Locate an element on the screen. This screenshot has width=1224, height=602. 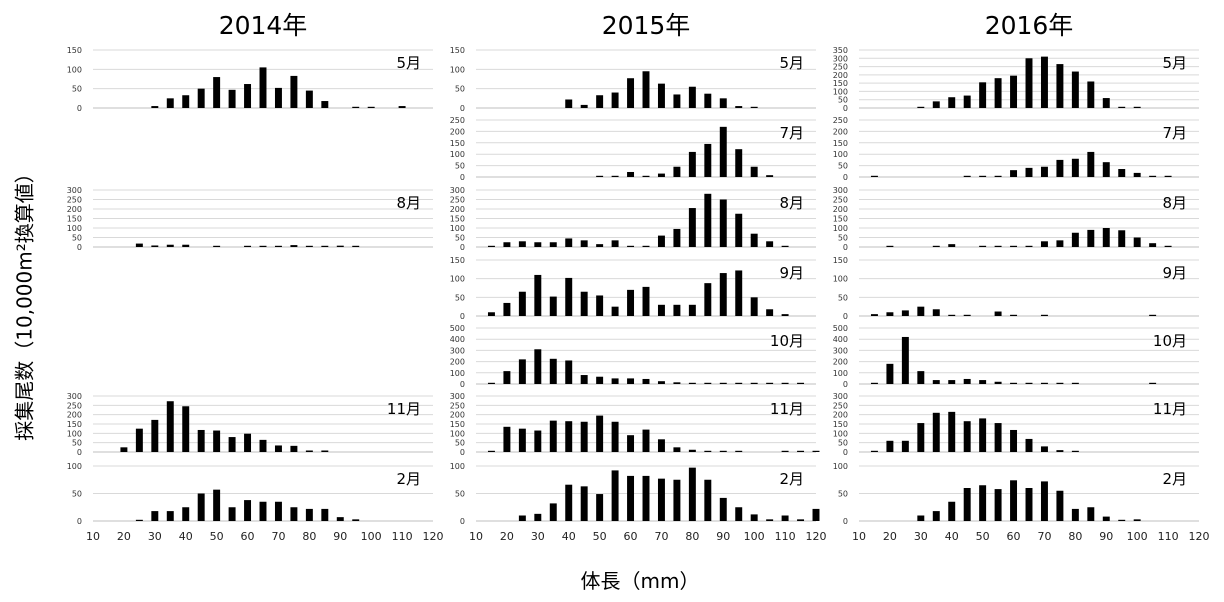
y-tick-label: 200 is located at coordinates (457, 209).